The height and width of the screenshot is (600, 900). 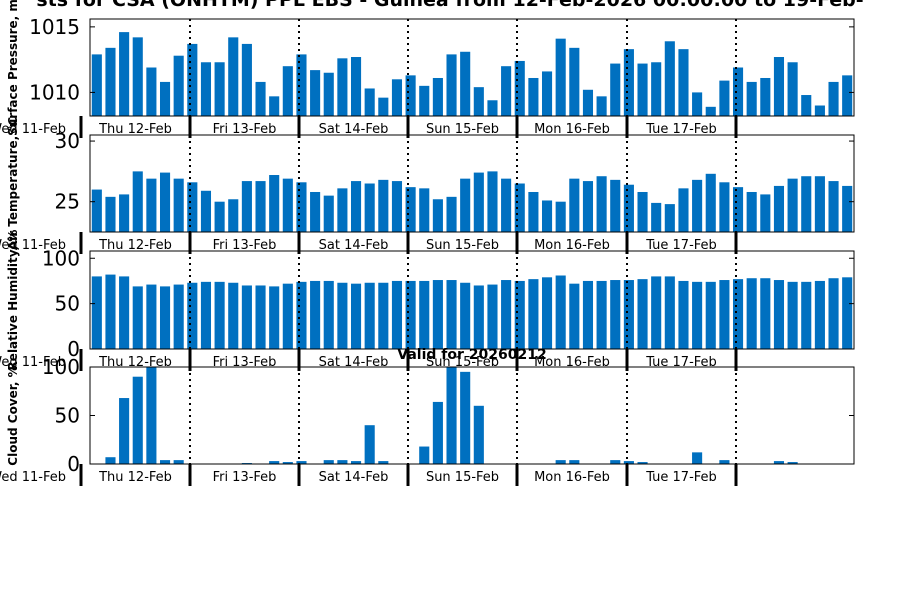 I want to click on day-label: Sun 15-Feb, so click(x=462, y=129).